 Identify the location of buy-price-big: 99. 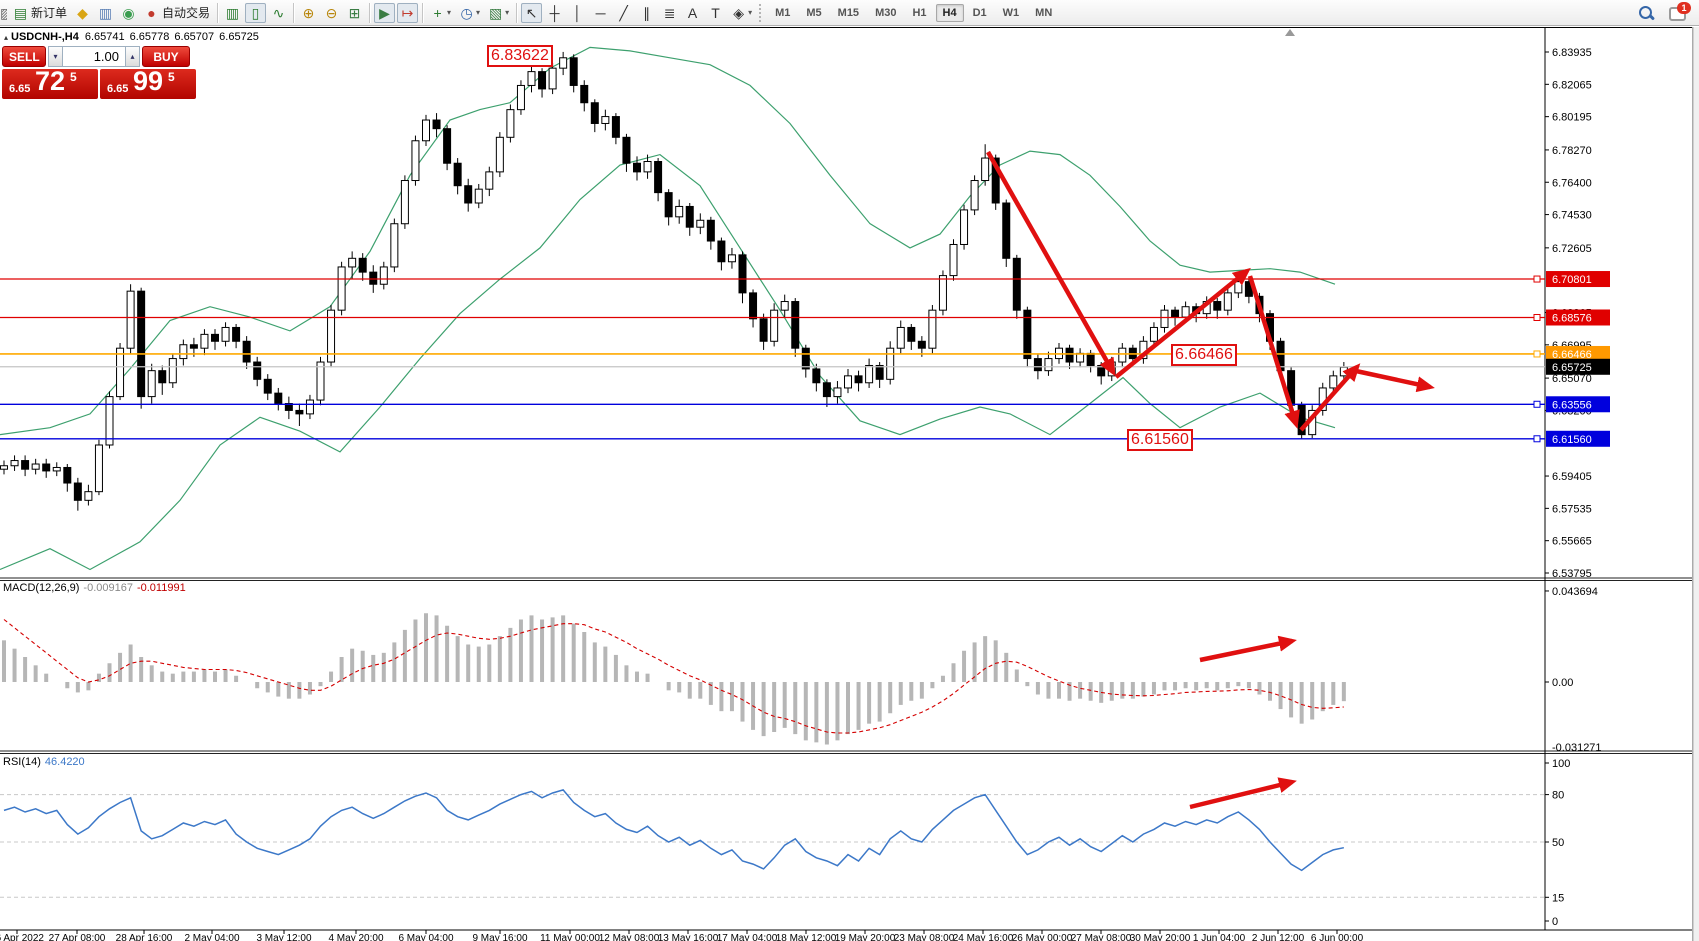
(148, 81).